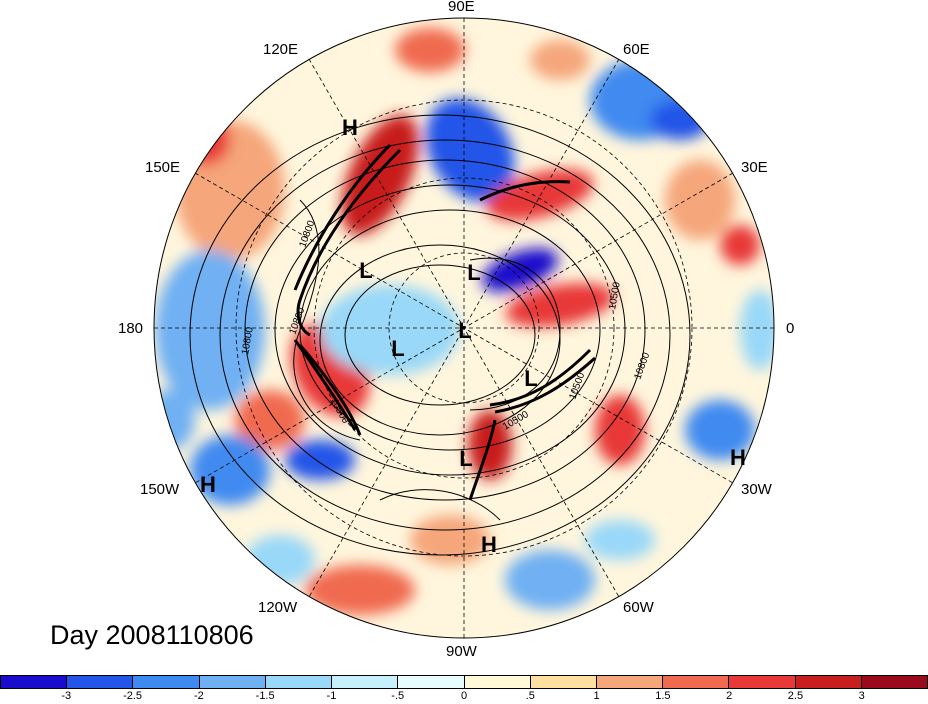  I want to click on colorbar-tick-label: -3, so click(66, 696).